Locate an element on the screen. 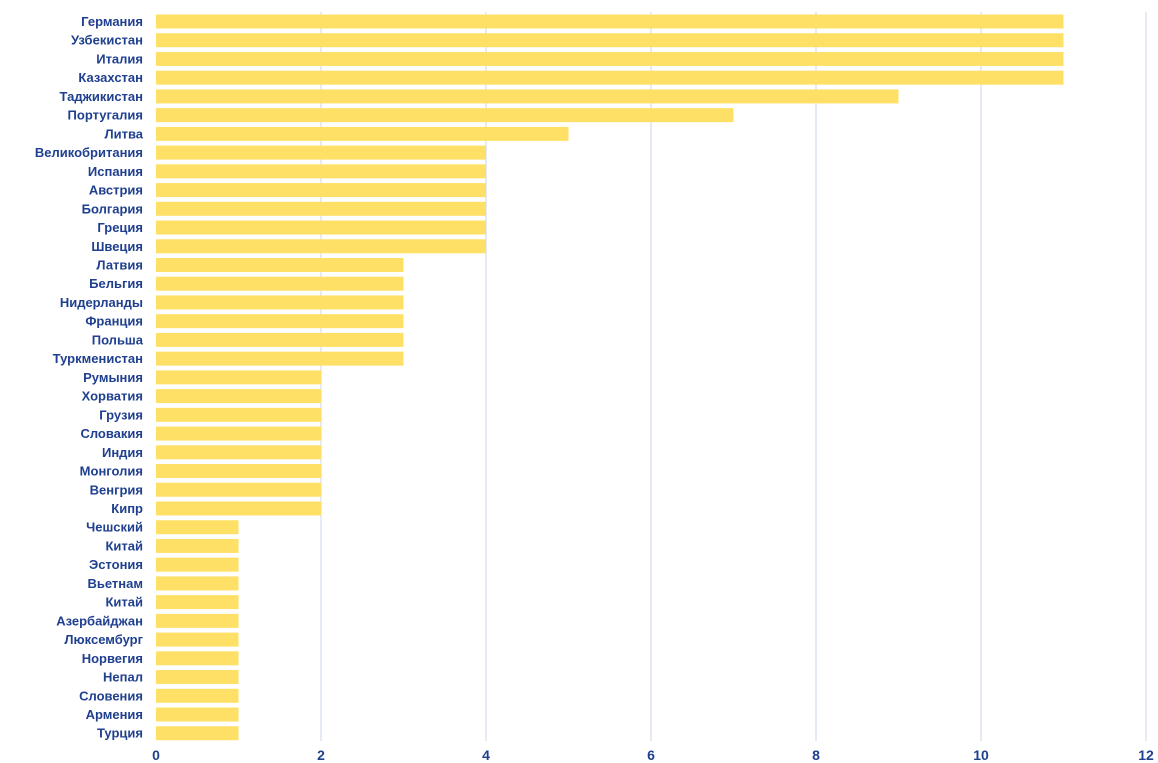 Image resolution: width=1158 pixels, height=763 pixels. x-axis-tick-labels: 0 2 4 6 8 10 12 is located at coordinates (653, 755).